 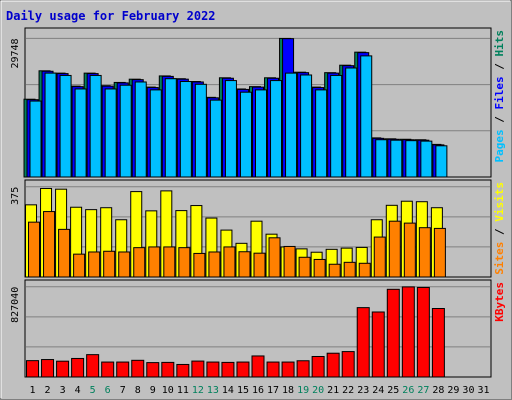 I want to click on day-label: 25, so click(x=393, y=390).